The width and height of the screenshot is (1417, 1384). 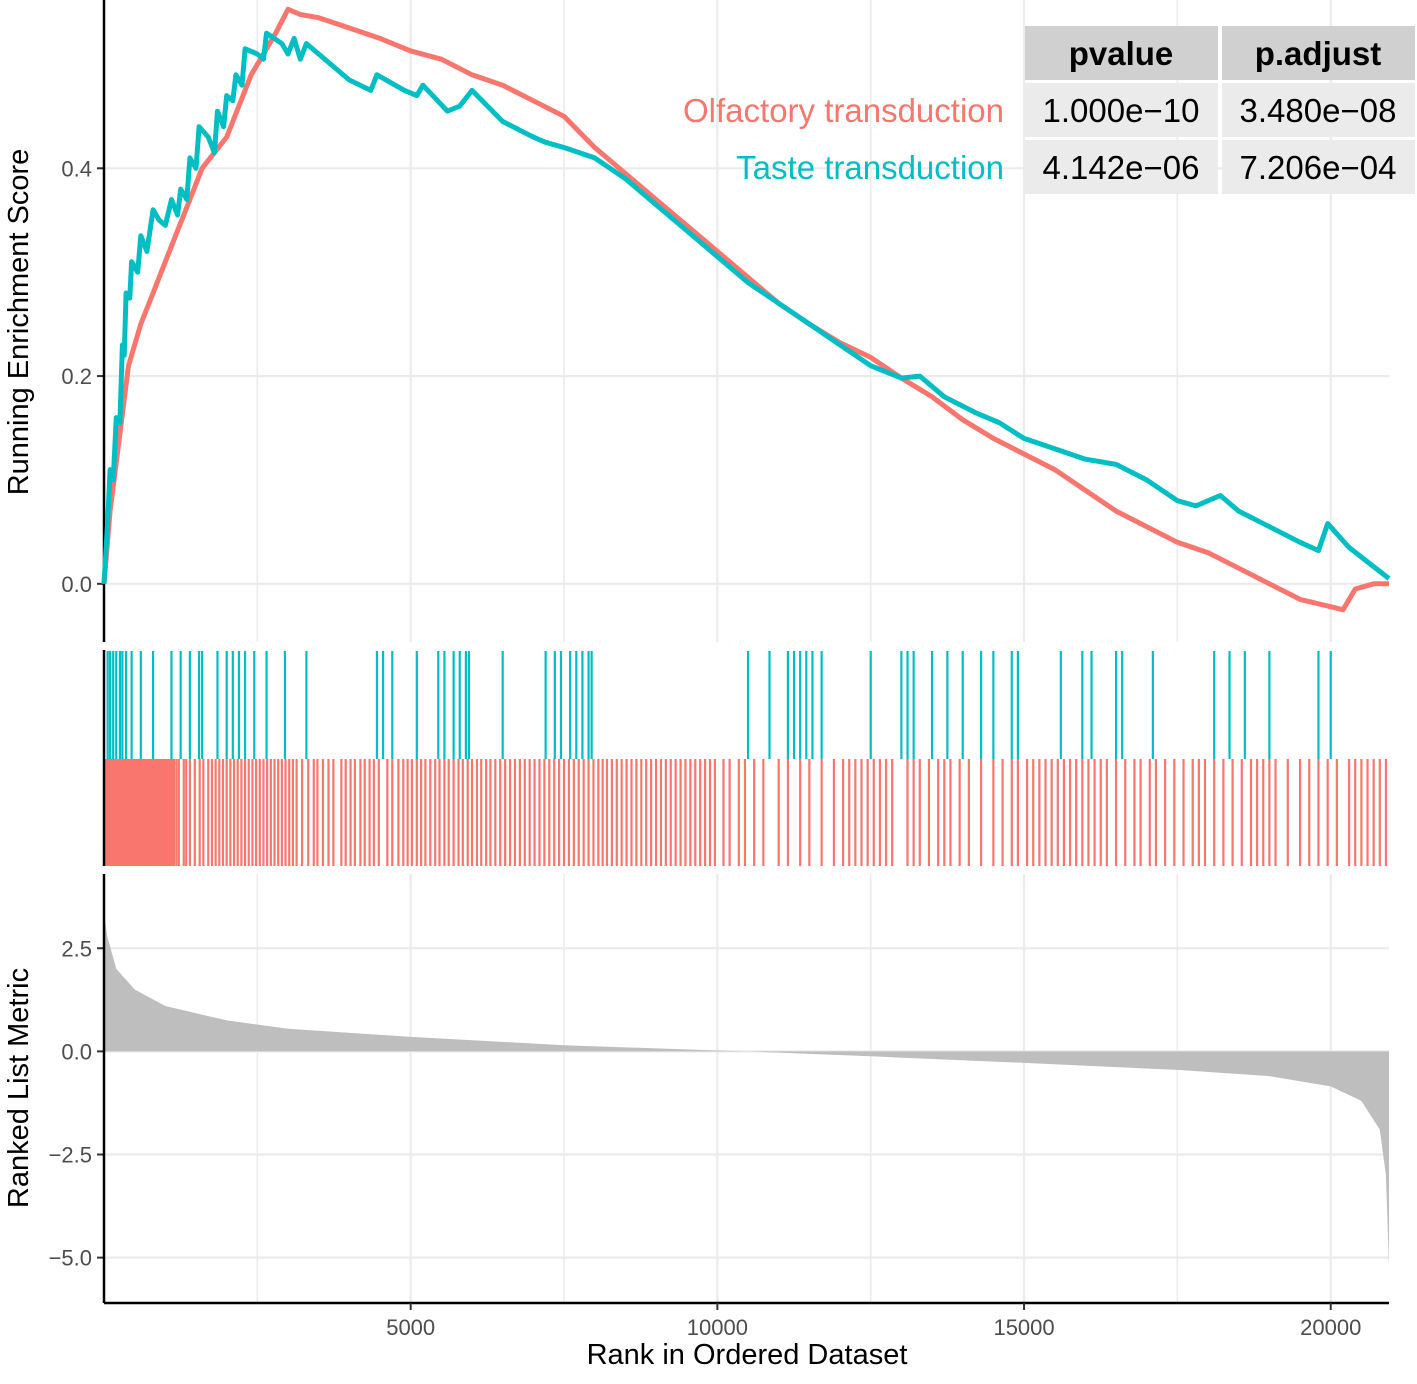 I want to click on x-tick-label: 20000, so click(x=1330, y=1327).